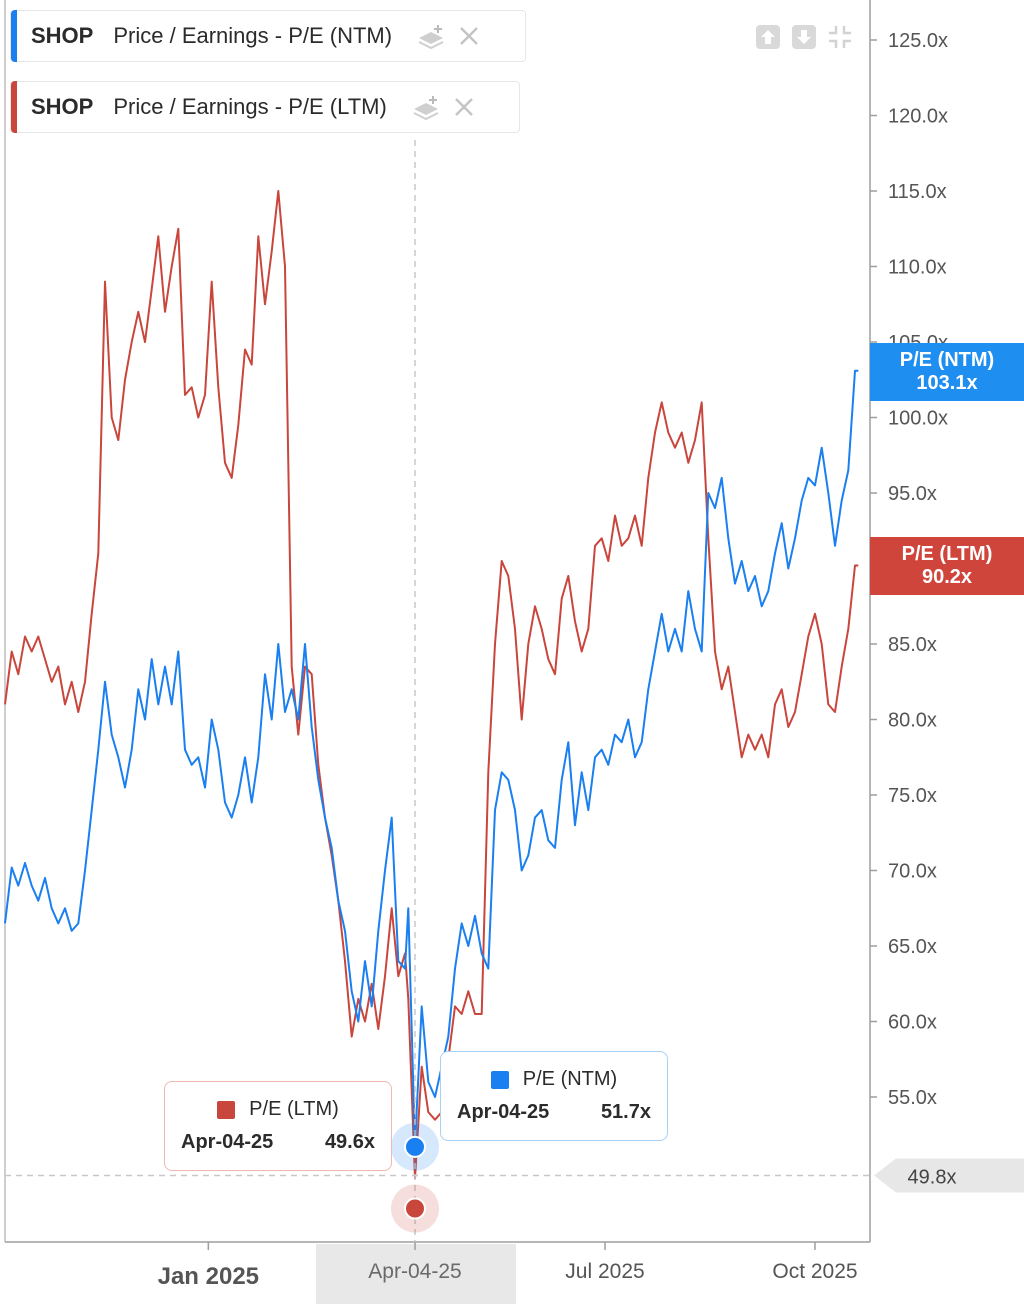 The height and width of the screenshot is (1304, 1024). Describe the element at coordinates (912, 1098) in the screenshot. I see `y-tick-label: 55.0x` at that location.